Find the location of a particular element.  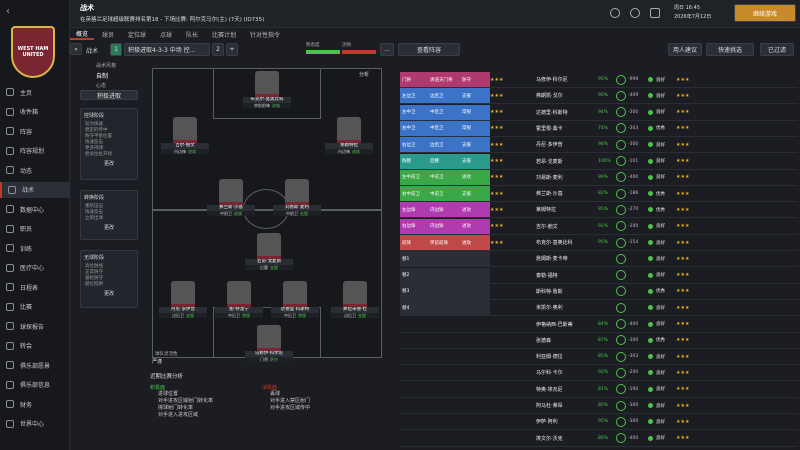

player-card: 若昂·戈麦斯 后腰 支援 is located at coordinates (269, 251).